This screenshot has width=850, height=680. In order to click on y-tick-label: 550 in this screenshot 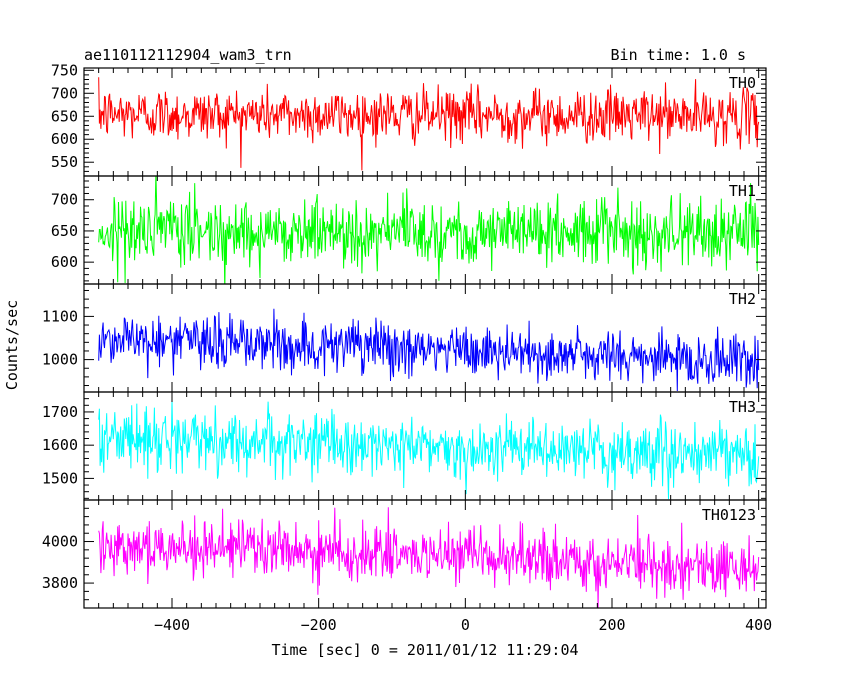, I will do `click(64, 162)`.